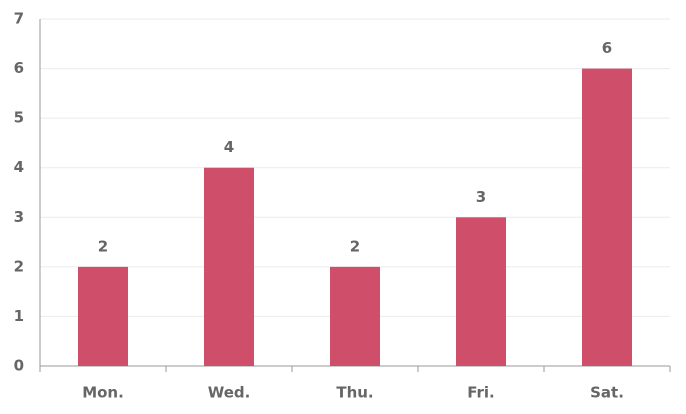 The image size is (686, 414). Describe the element at coordinates (19, 217) in the screenshot. I see `y-tick-label: 3` at that location.